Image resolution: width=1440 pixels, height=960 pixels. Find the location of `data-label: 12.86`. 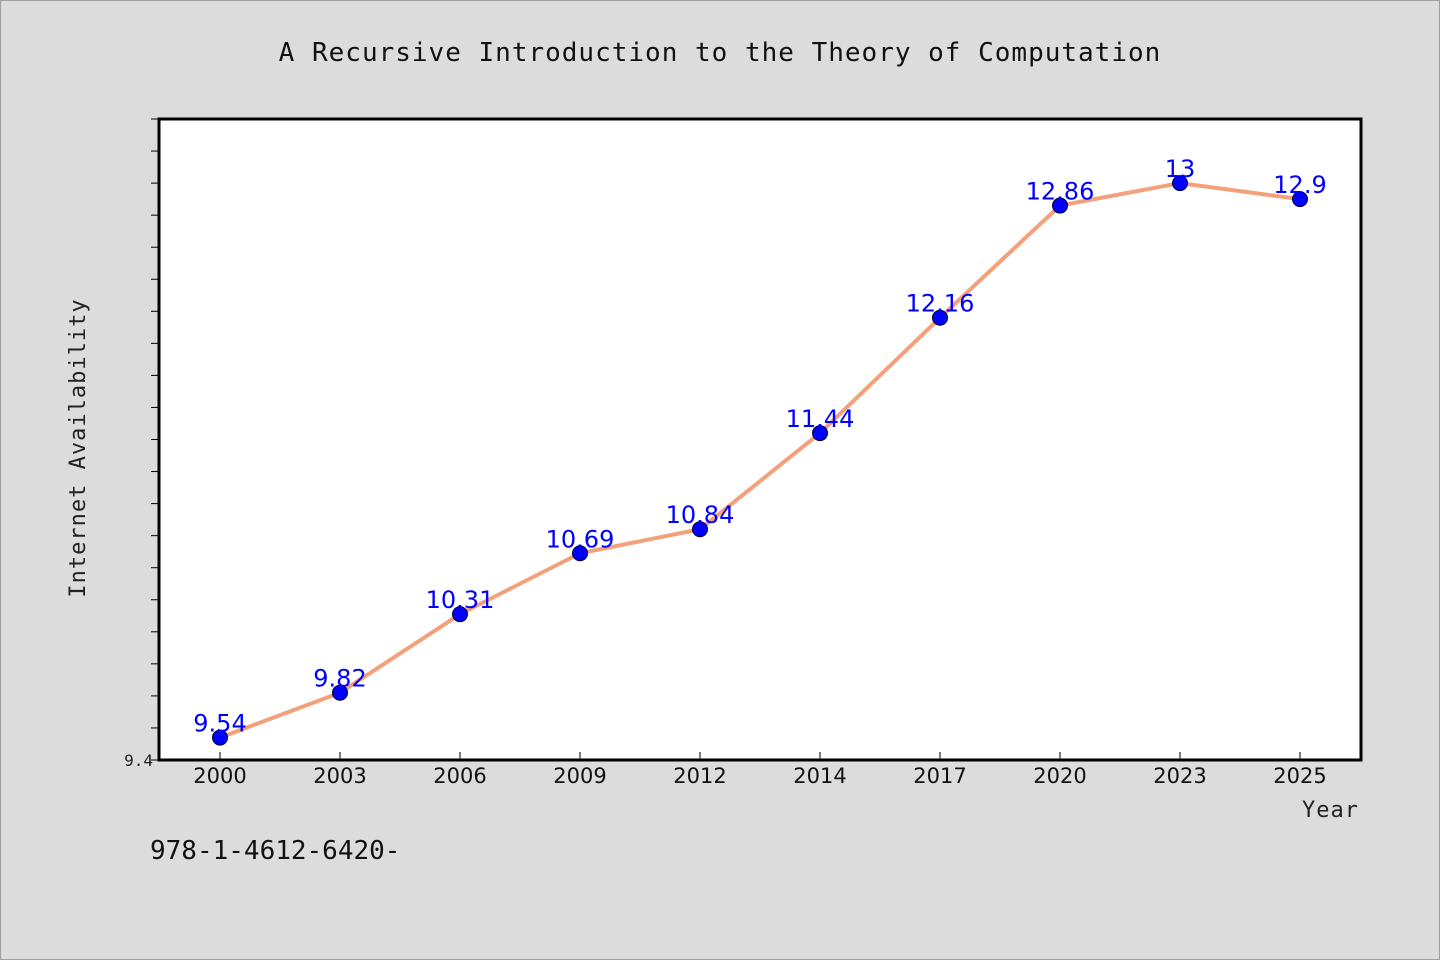

data-label: 12.86 is located at coordinates (1060, 192).